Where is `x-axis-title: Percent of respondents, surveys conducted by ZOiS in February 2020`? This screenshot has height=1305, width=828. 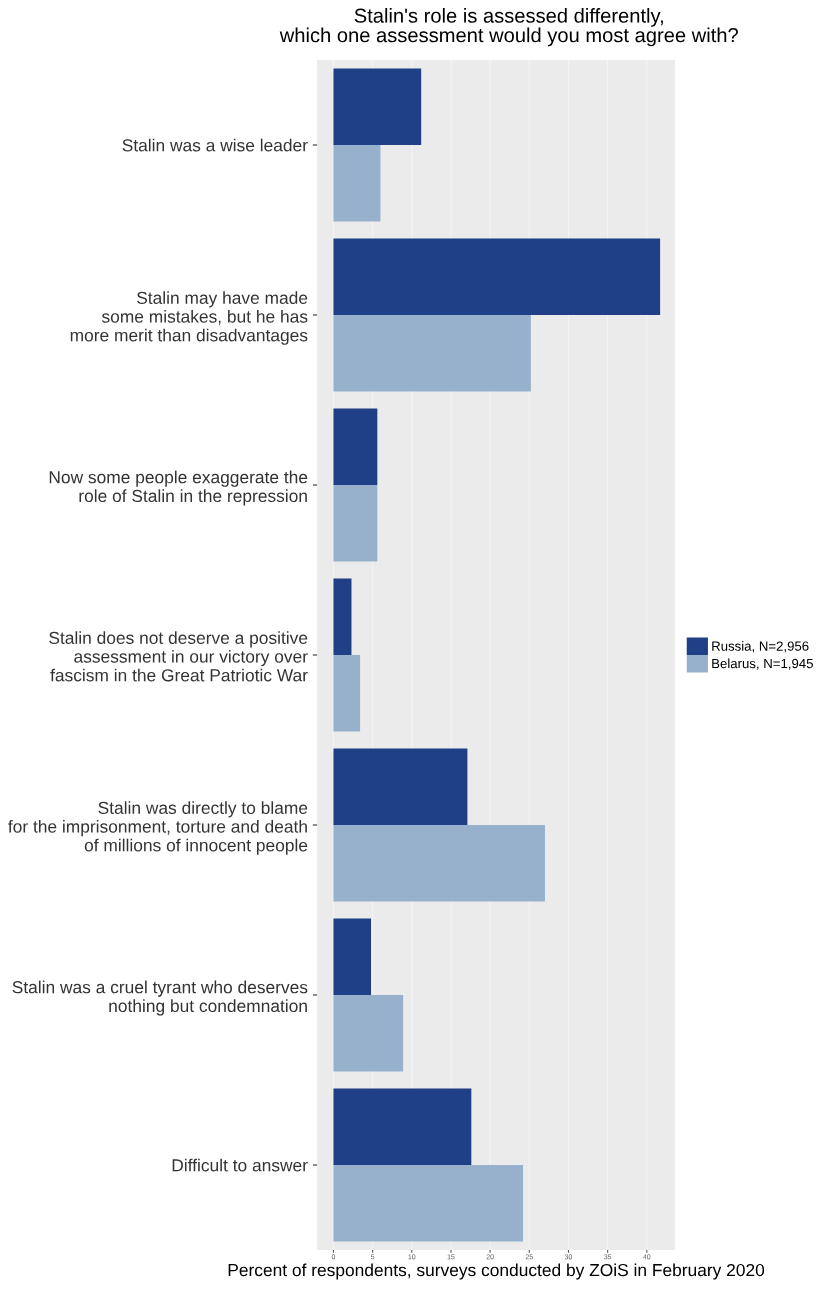
x-axis-title: Percent of respondents, surveys conducted by ZOiS in February 2020 is located at coordinates (496, 1271).